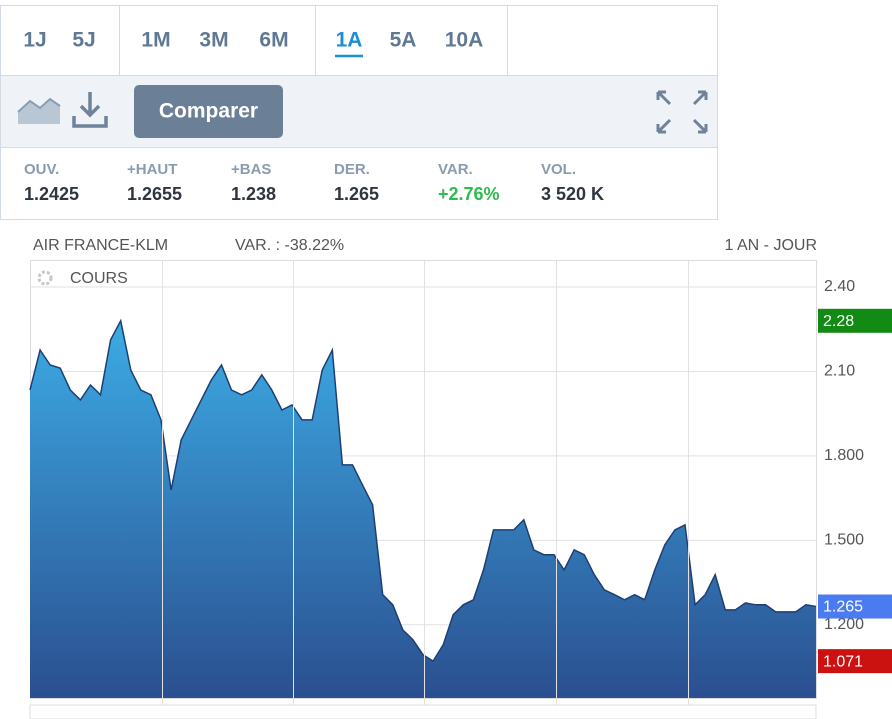 The width and height of the screenshot is (892, 719). What do you see at coordinates (682, 112) in the screenshot?
I see `fullscreen-icon` at bounding box center [682, 112].